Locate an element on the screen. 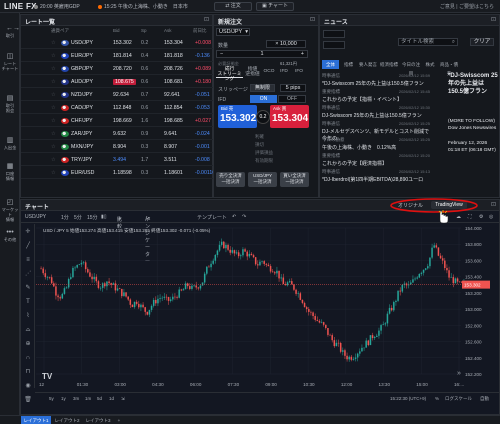 This screenshot has height=424, width=500. interval-1m: 1分 is located at coordinates (65, 218).